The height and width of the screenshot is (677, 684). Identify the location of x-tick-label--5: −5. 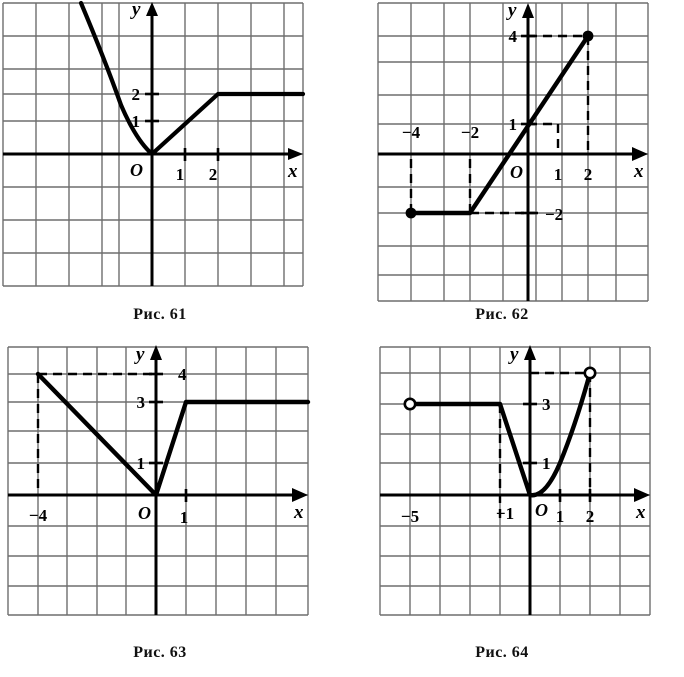
(410, 516).